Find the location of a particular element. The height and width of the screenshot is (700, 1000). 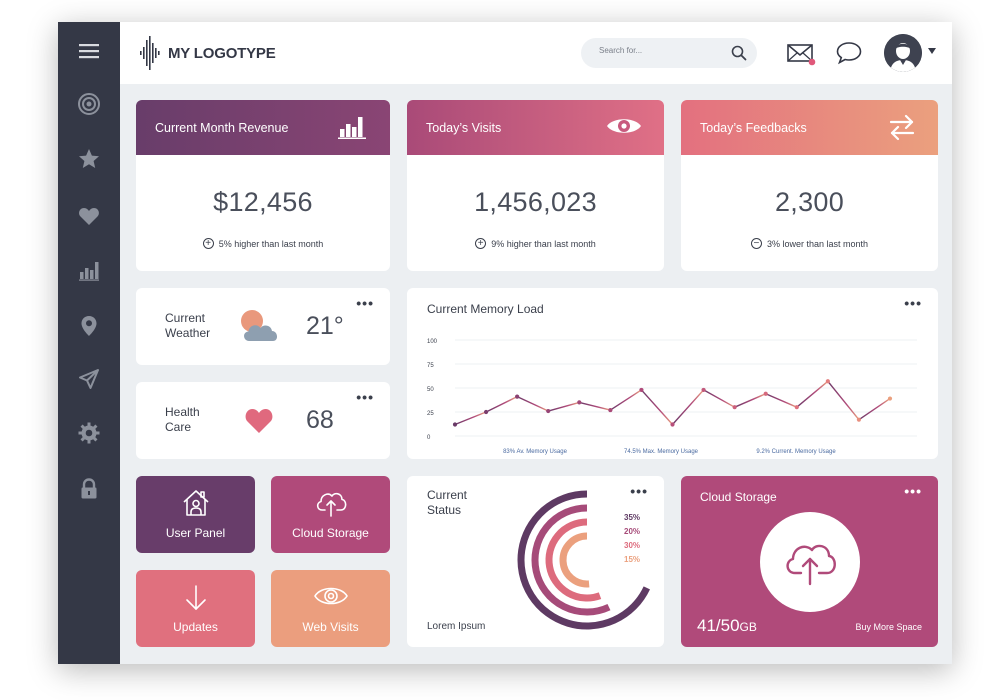

chat-icon is located at coordinates (849, 53).